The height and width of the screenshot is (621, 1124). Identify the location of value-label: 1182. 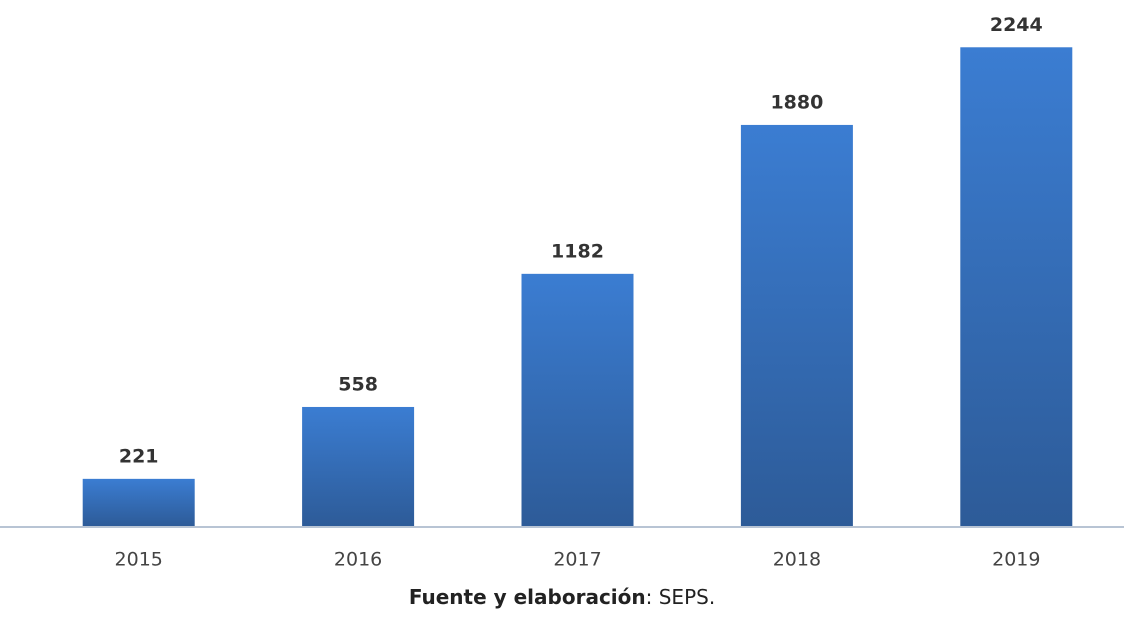
(577, 251).